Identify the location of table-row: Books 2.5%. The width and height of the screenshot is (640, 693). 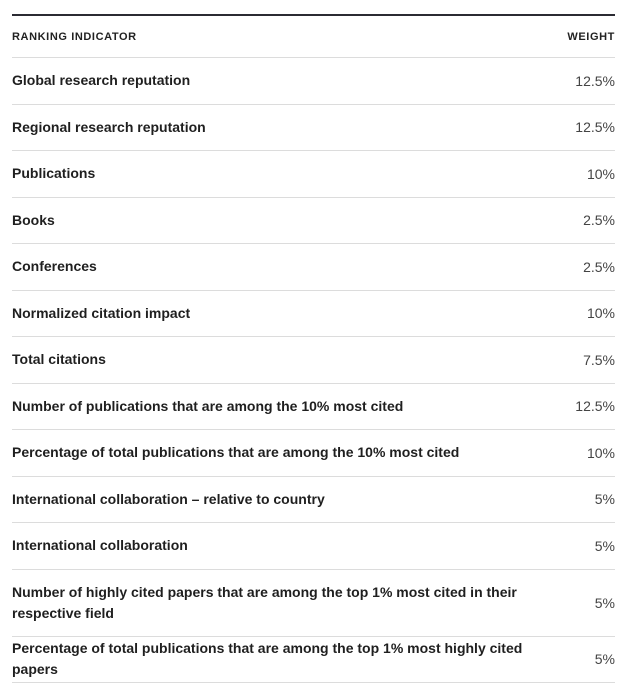
(313, 220).